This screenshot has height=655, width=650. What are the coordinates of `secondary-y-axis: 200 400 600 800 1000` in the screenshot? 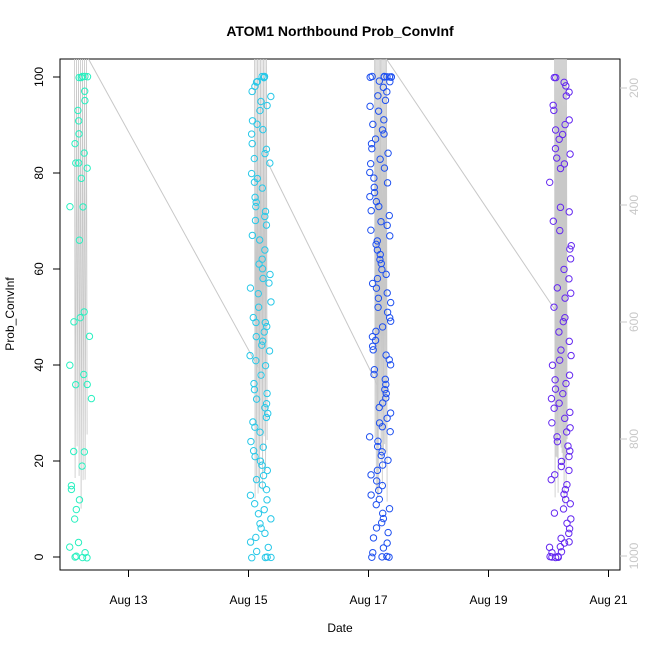 It's located at (630, 323).